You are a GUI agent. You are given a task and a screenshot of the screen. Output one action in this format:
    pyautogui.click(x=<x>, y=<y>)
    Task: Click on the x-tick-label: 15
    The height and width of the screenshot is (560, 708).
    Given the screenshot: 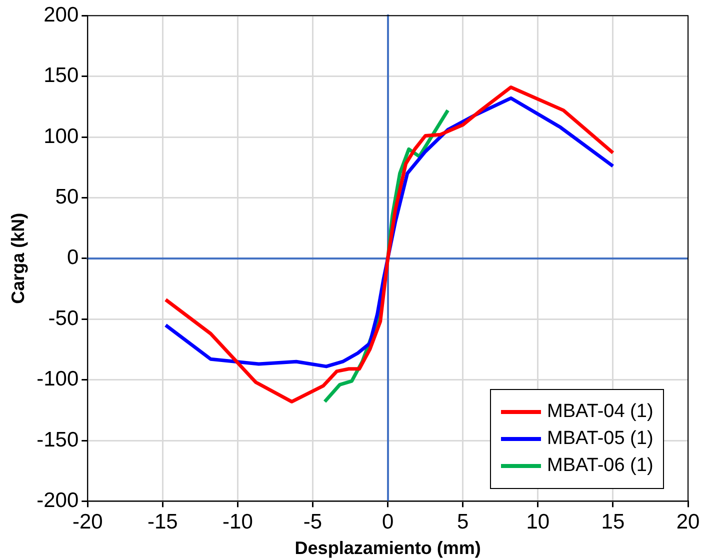 What is the action you would take?
    pyautogui.click(x=613, y=522)
    